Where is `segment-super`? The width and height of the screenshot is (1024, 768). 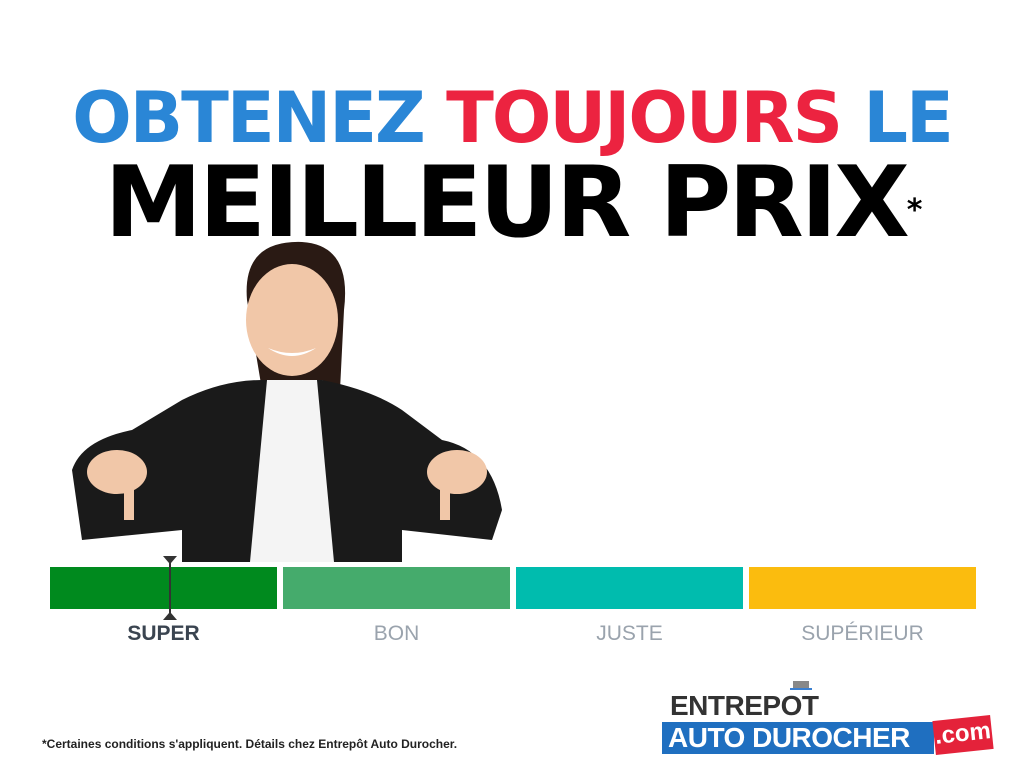
segment-super is located at coordinates (163, 588).